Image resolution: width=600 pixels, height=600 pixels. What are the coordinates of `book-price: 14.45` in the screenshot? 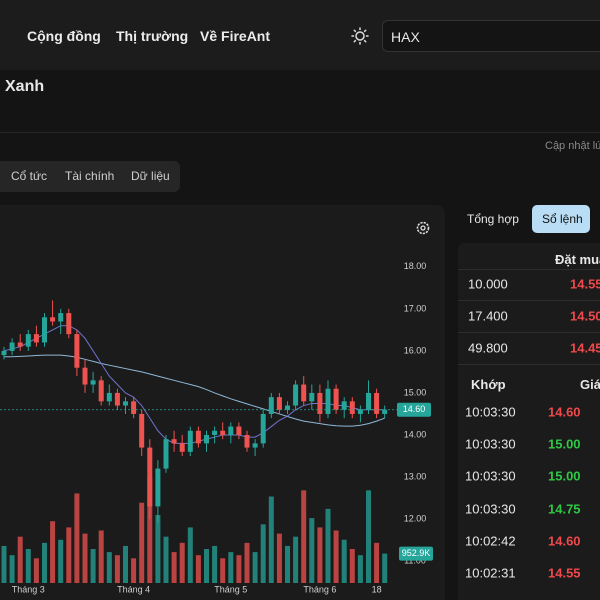 It's located at (585, 348).